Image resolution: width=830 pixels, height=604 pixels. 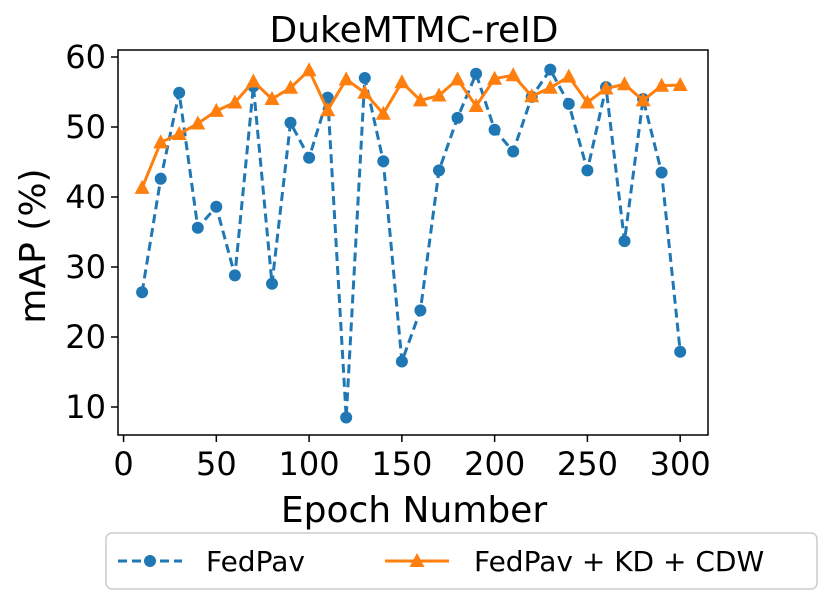 I want to click on x-tick-label-50: 50, so click(x=216, y=464).